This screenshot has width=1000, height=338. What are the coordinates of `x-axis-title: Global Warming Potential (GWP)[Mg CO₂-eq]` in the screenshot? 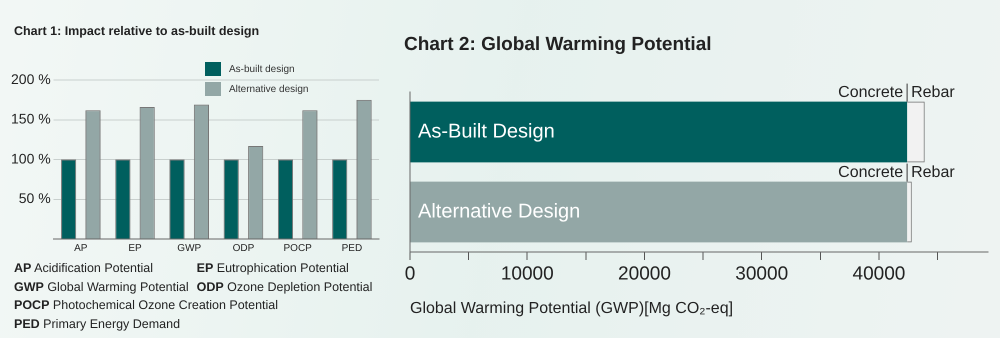 It's located at (572, 308).